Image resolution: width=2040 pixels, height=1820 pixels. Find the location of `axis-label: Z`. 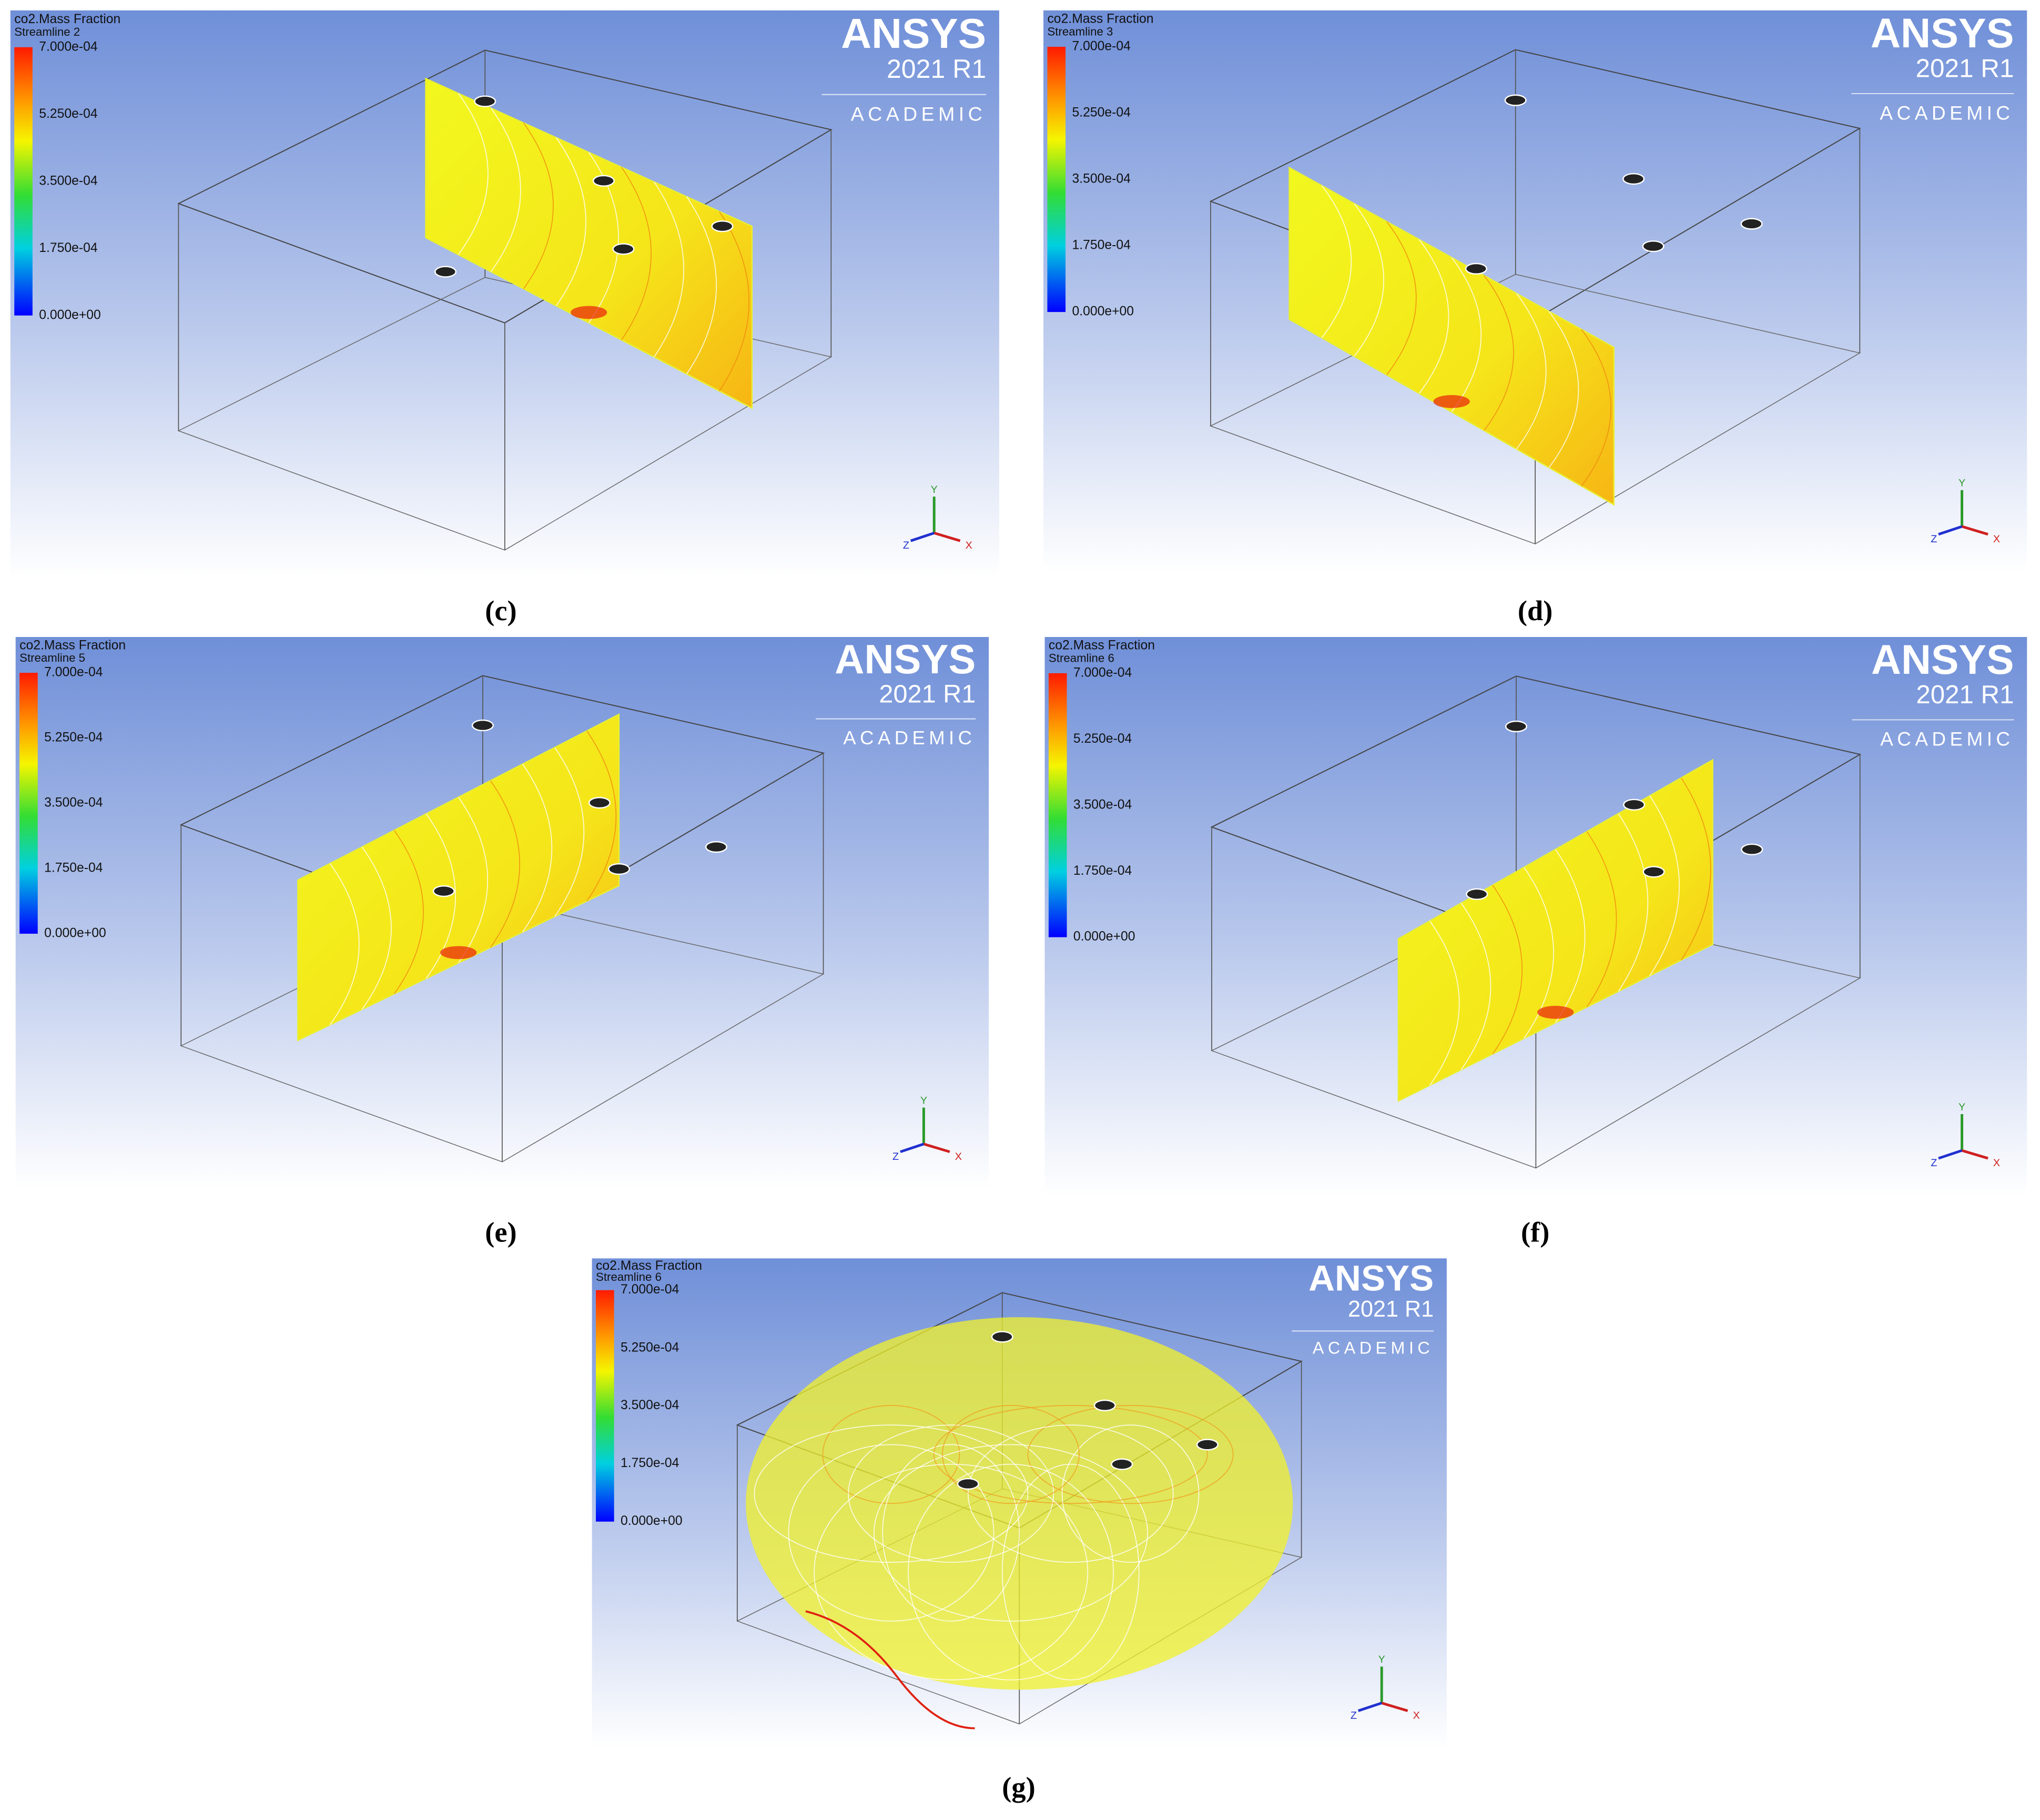

axis-label: Z is located at coordinates (906, 545).